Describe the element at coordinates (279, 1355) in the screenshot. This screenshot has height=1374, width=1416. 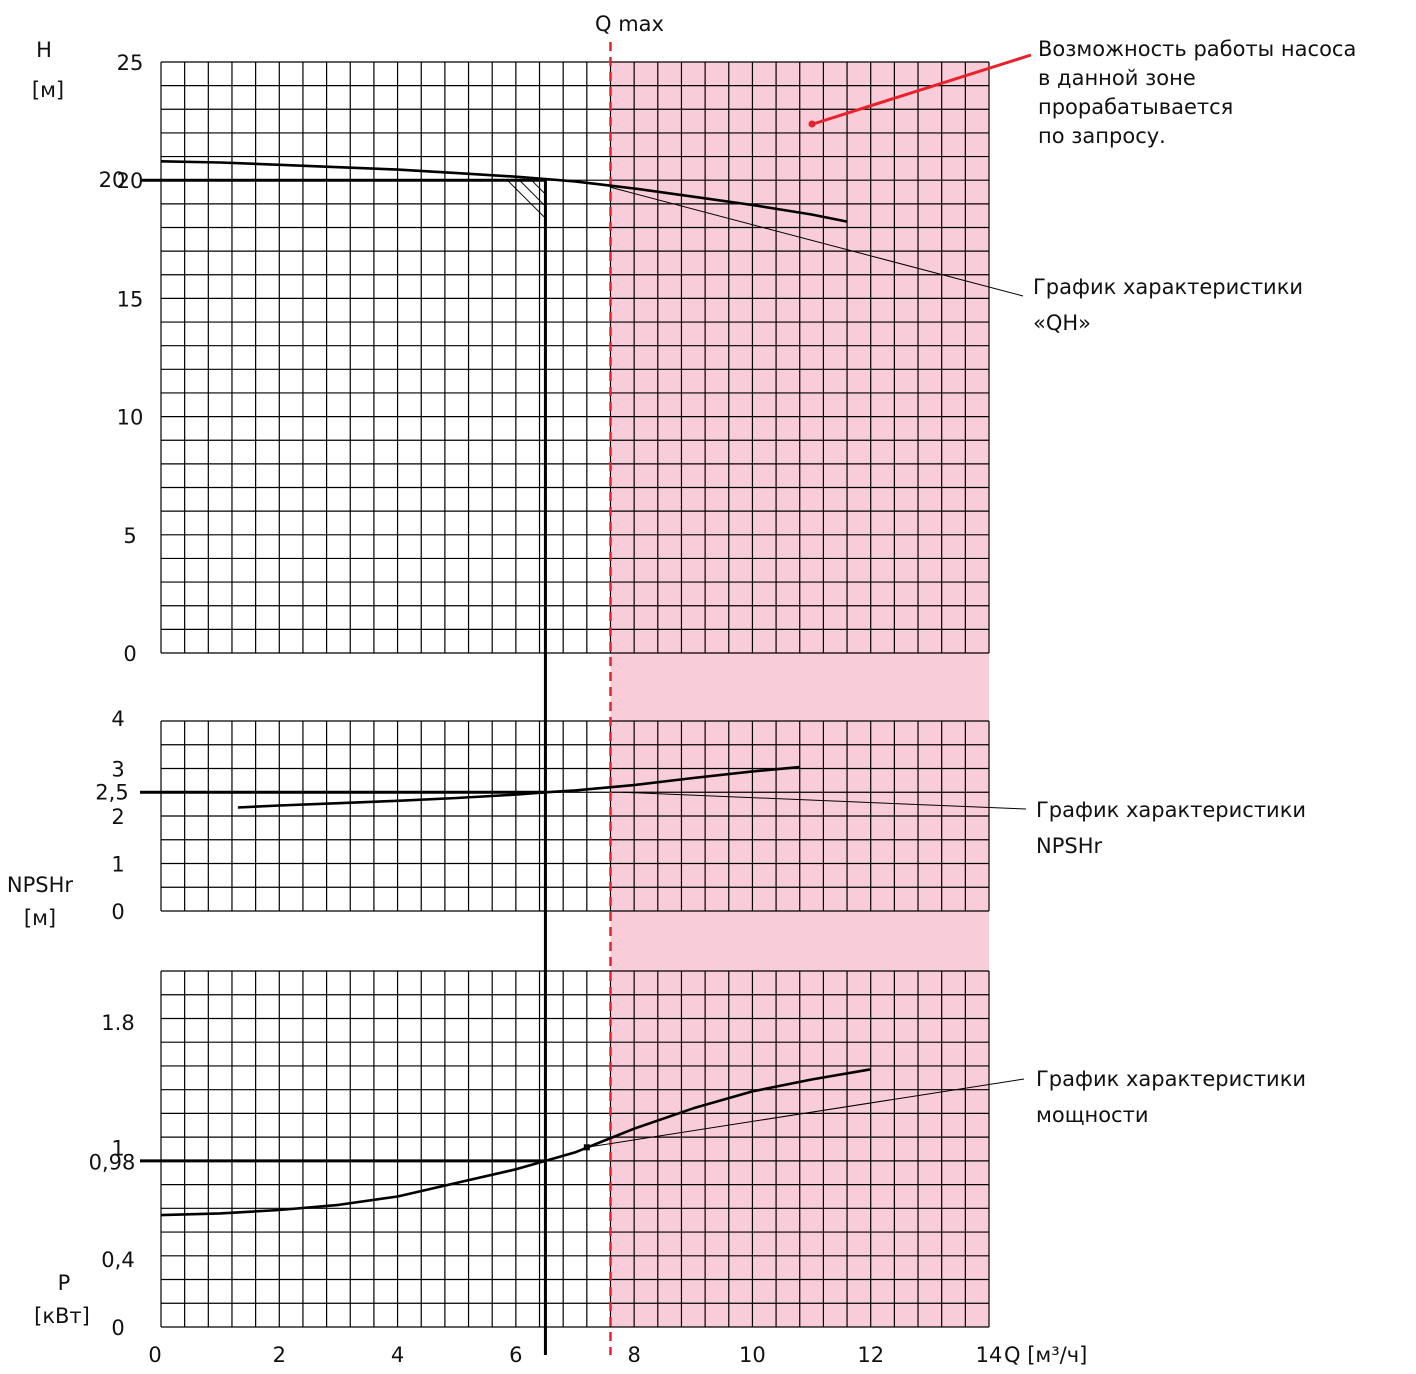
I see `x-tick-label: 2` at that location.